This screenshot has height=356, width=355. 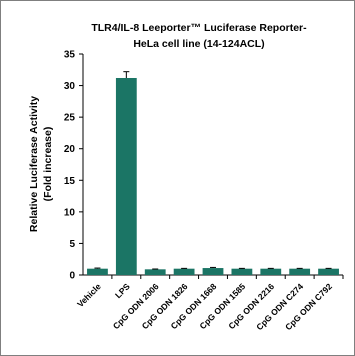 I want to click on x-tick-label: Vehicle, so click(x=89, y=295).